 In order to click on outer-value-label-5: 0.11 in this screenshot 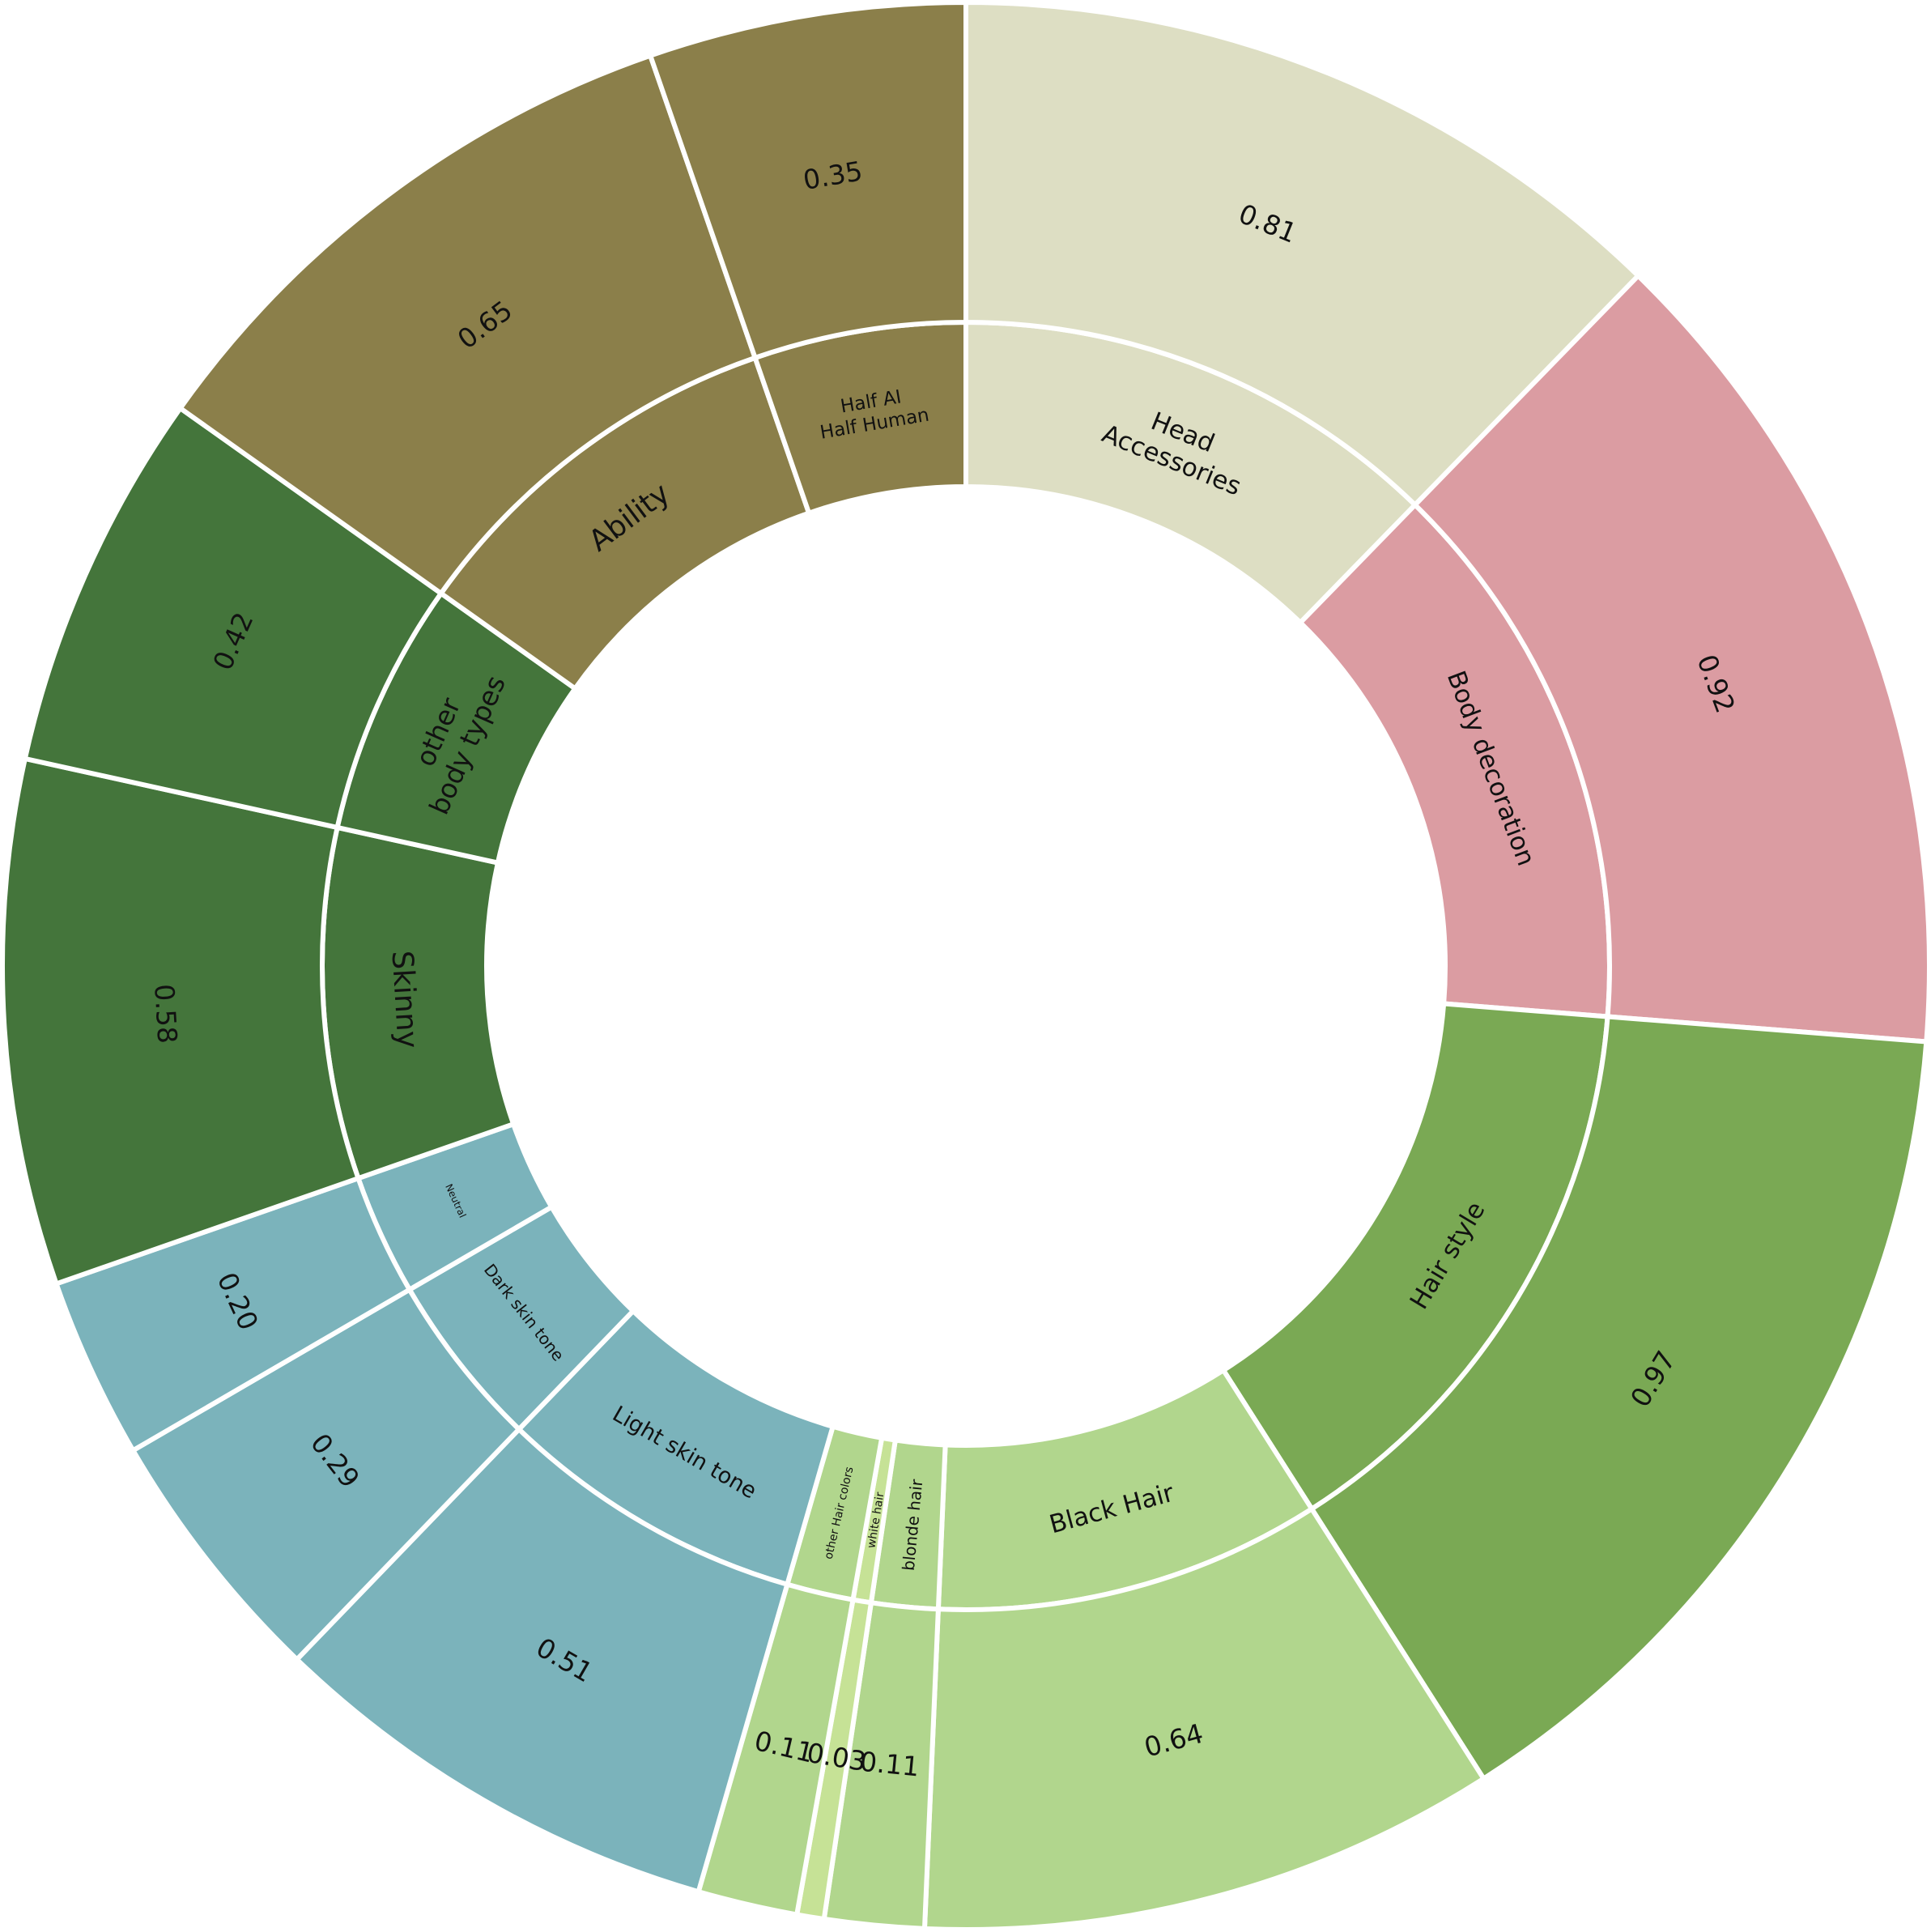, I will do `click(889, 1764)`.